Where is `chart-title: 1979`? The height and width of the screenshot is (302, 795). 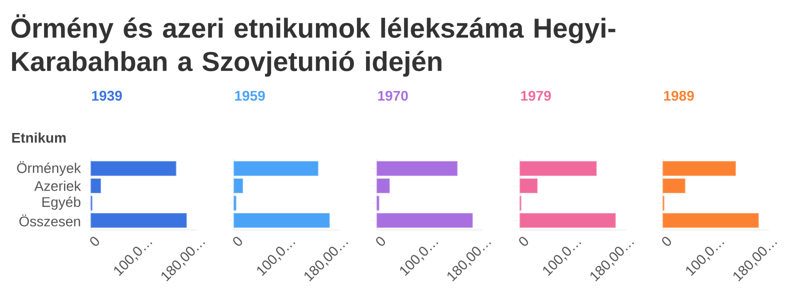
chart-title: 1979 is located at coordinates (536, 95).